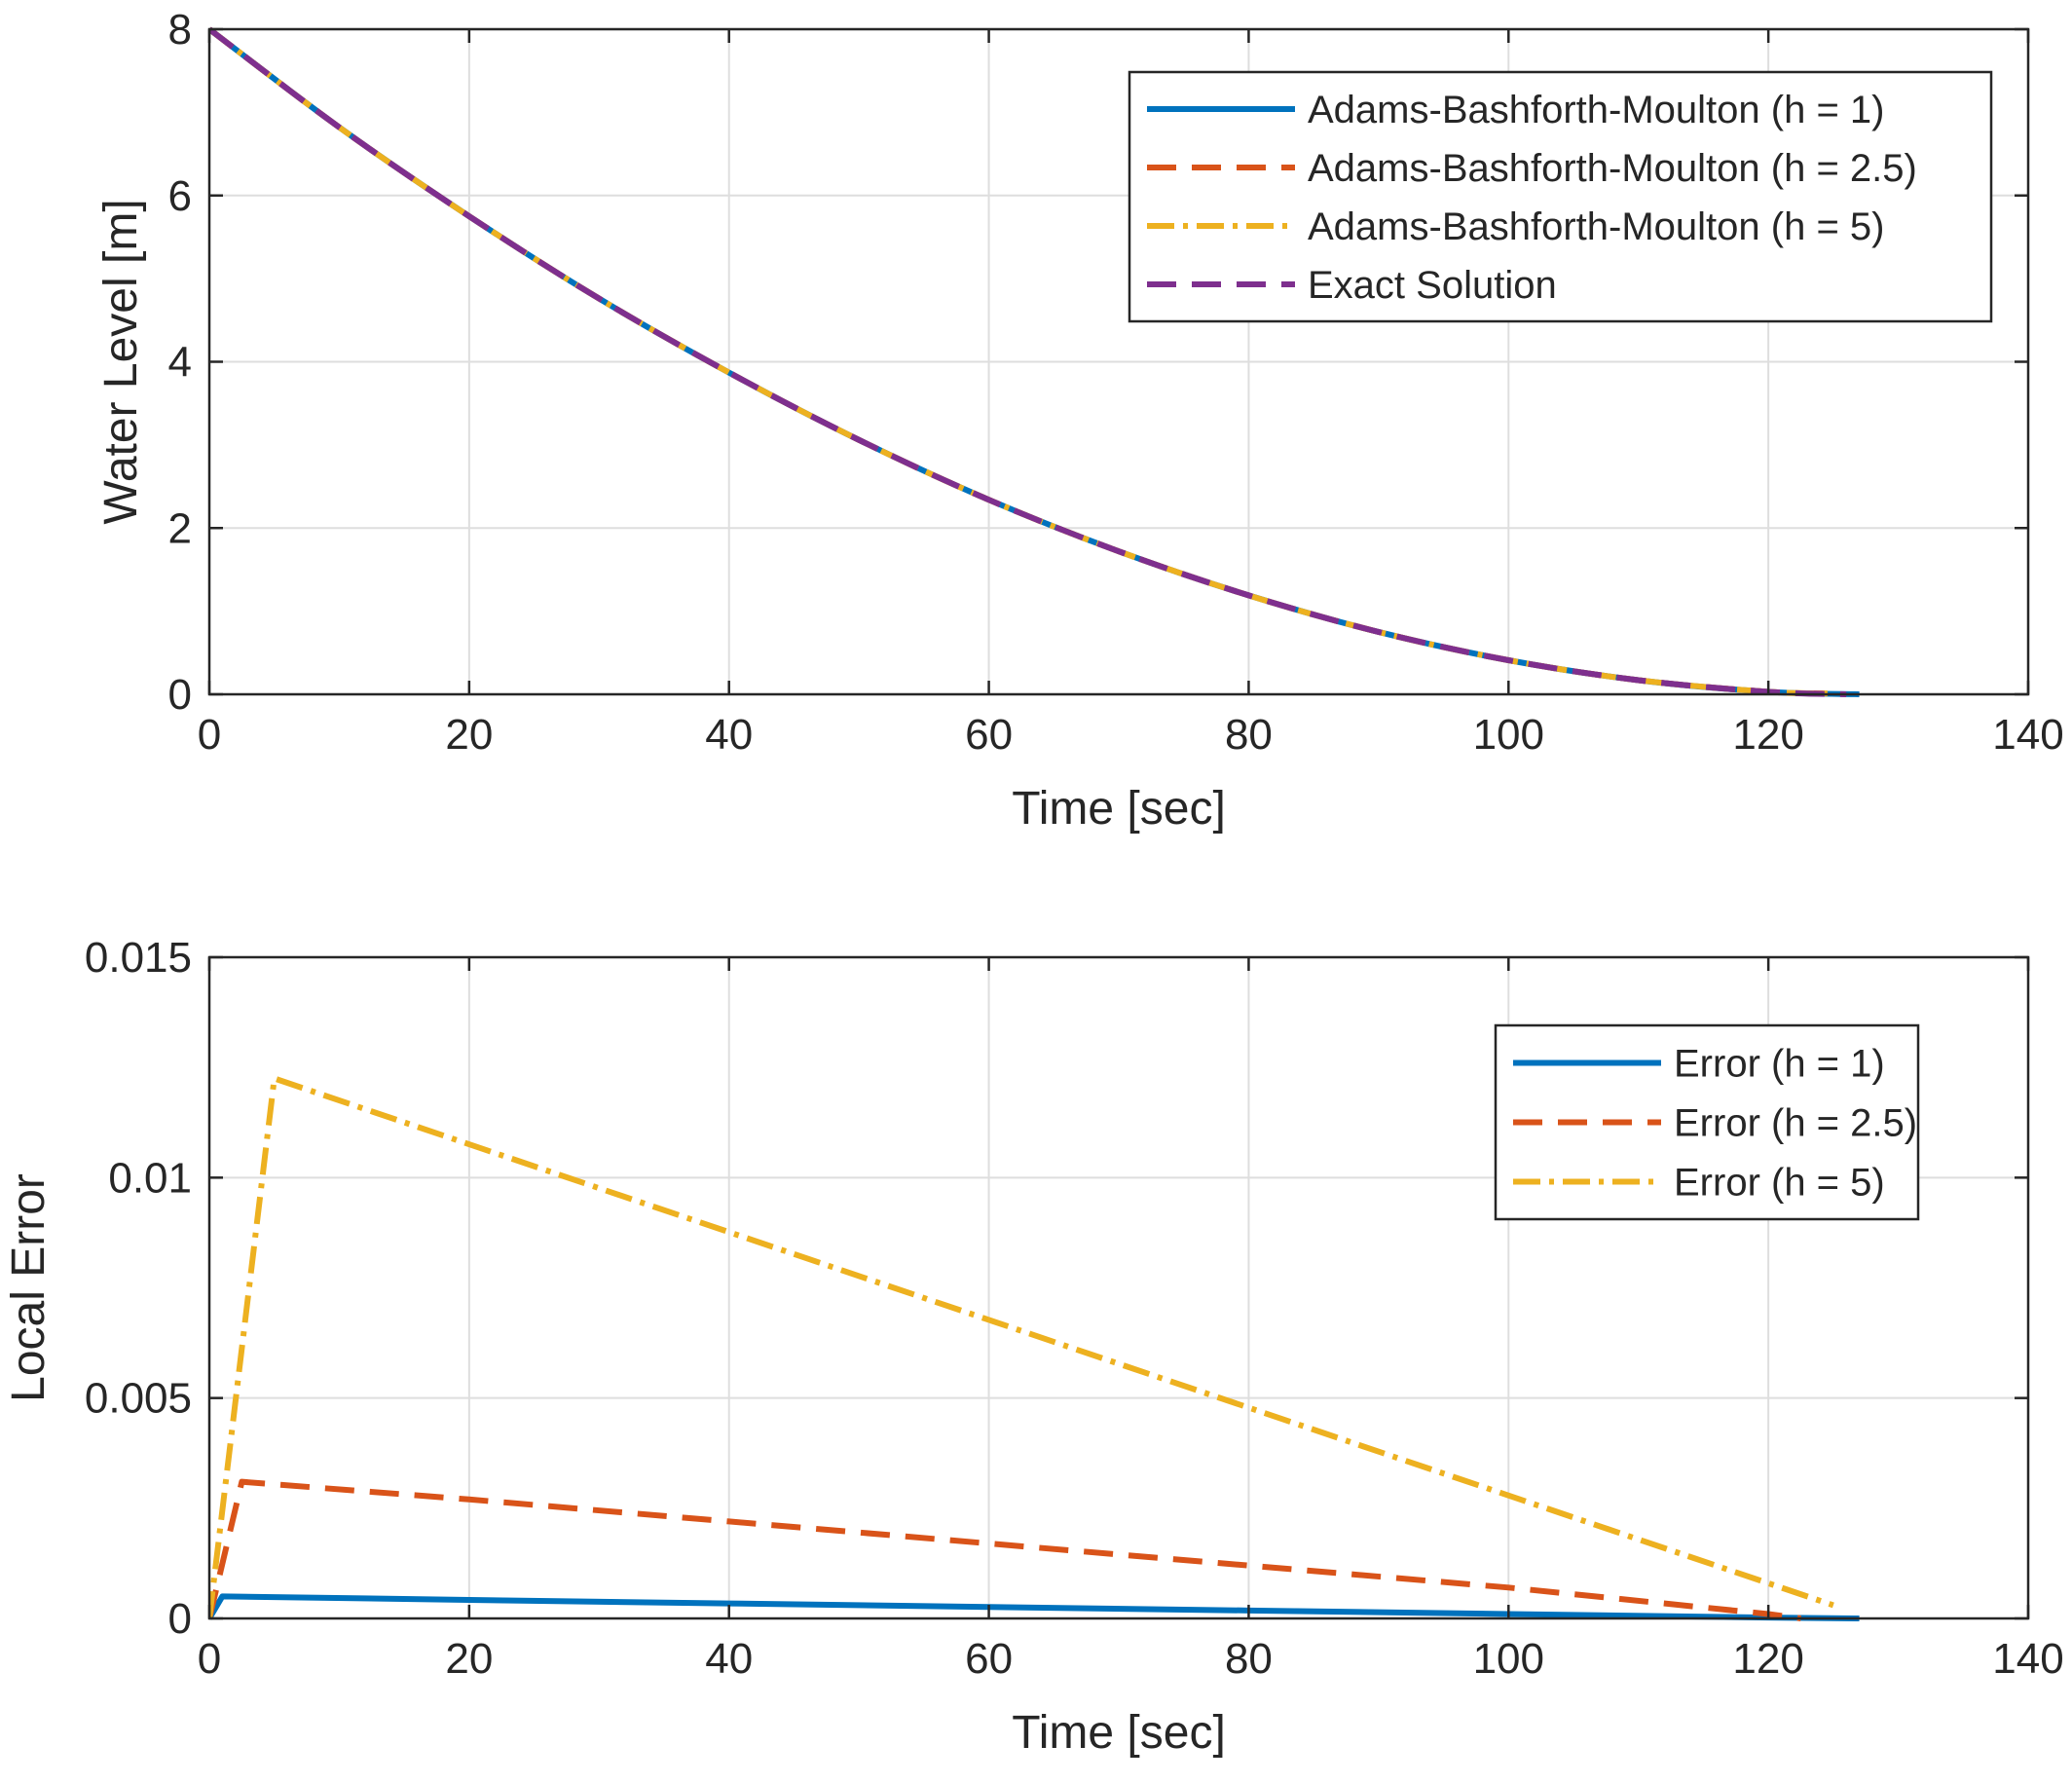 This screenshot has height=1783, width=2072. I want to click on legend-label: Adams-Bashforth-Moulton (h = 2.5), so click(1612, 168).